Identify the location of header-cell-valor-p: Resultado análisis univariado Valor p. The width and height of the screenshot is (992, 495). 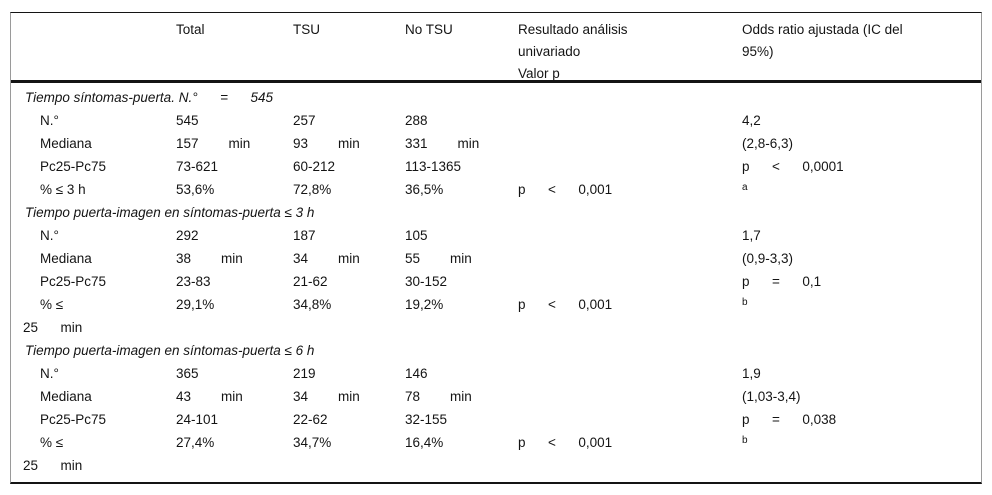
(573, 51).